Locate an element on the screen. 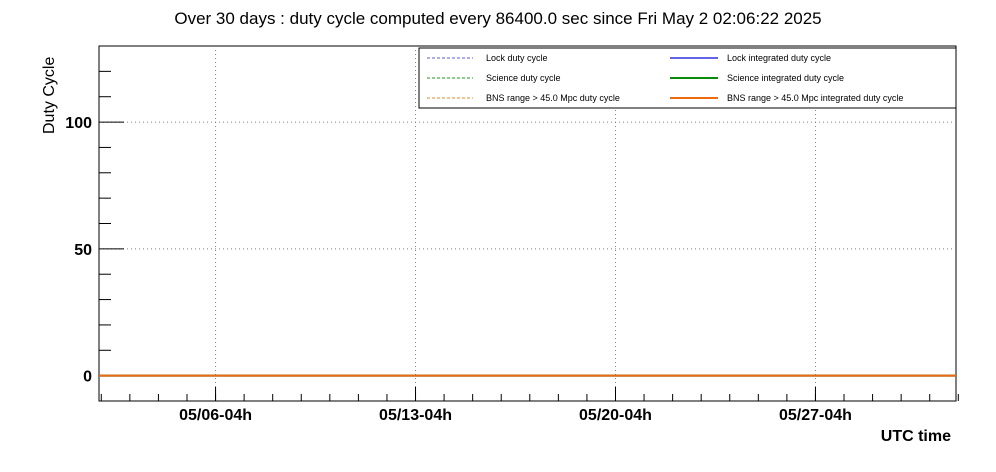 This screenshot has height=472, width=996. x-tick-label: 05/27-04h is located at coordinates (815, 415).